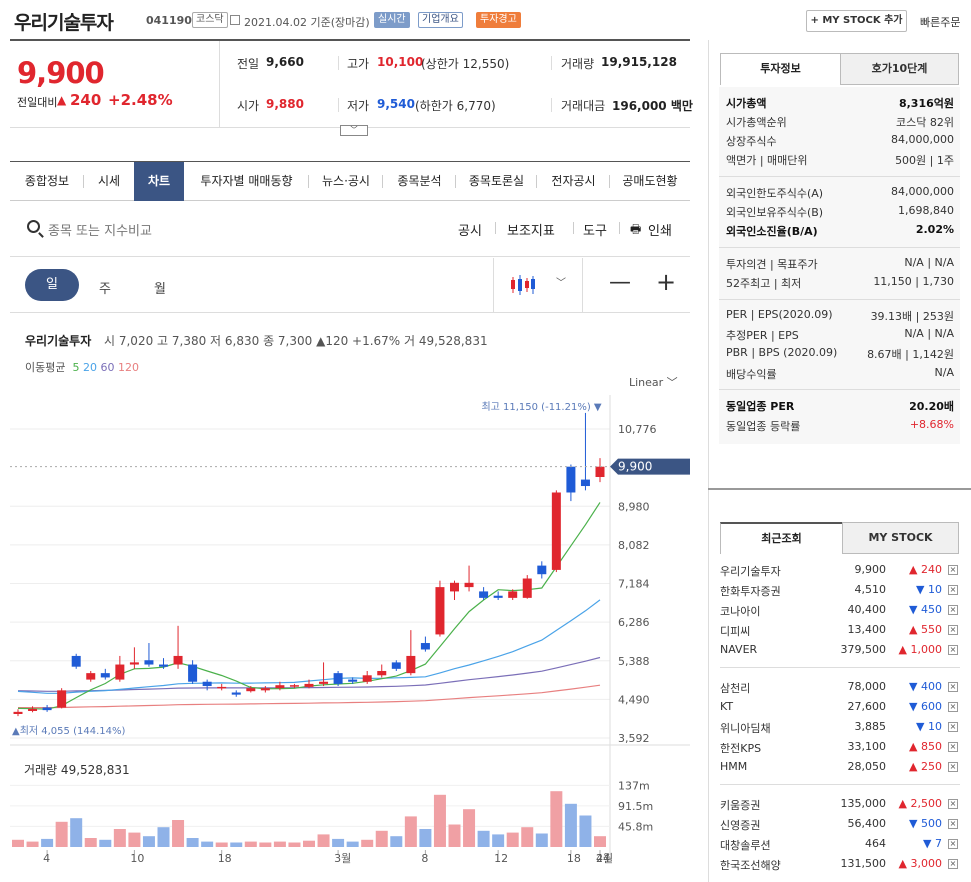 This screenshot has height=882, width=971. What do you see at coordinates (840, 846) in the screenshot?
I see `recent-item: 대창솔루션 464 ▼ 7 ×` at bounding box center [840, 846].